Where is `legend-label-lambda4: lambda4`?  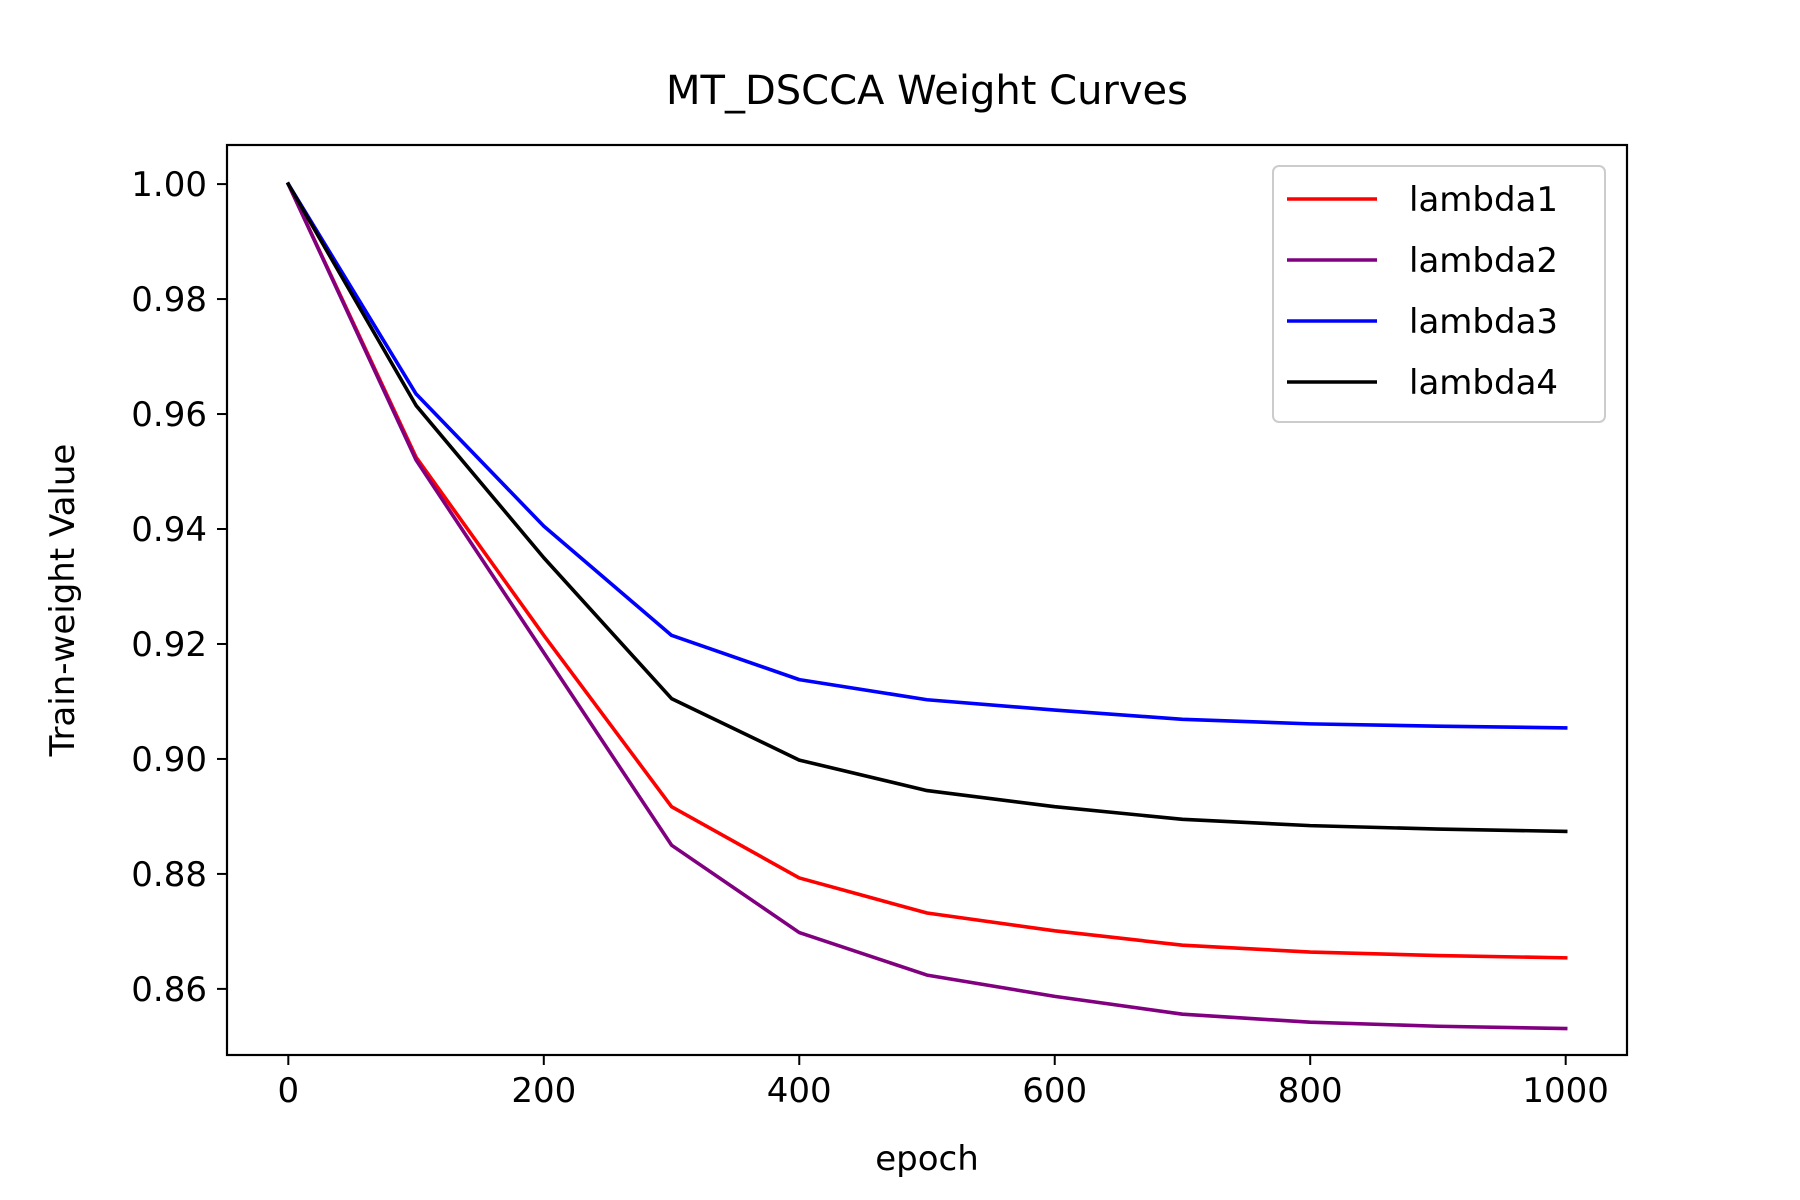
legend-label-lambda4: lambda4 is located at coordinates (1483, 383).